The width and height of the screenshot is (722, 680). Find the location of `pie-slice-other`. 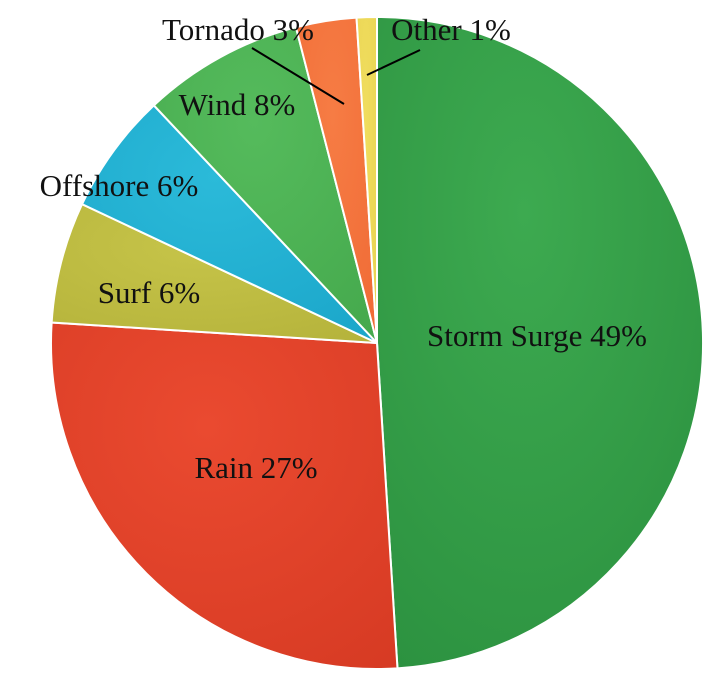

pie-slice-other is located at coordinates (366, 179).